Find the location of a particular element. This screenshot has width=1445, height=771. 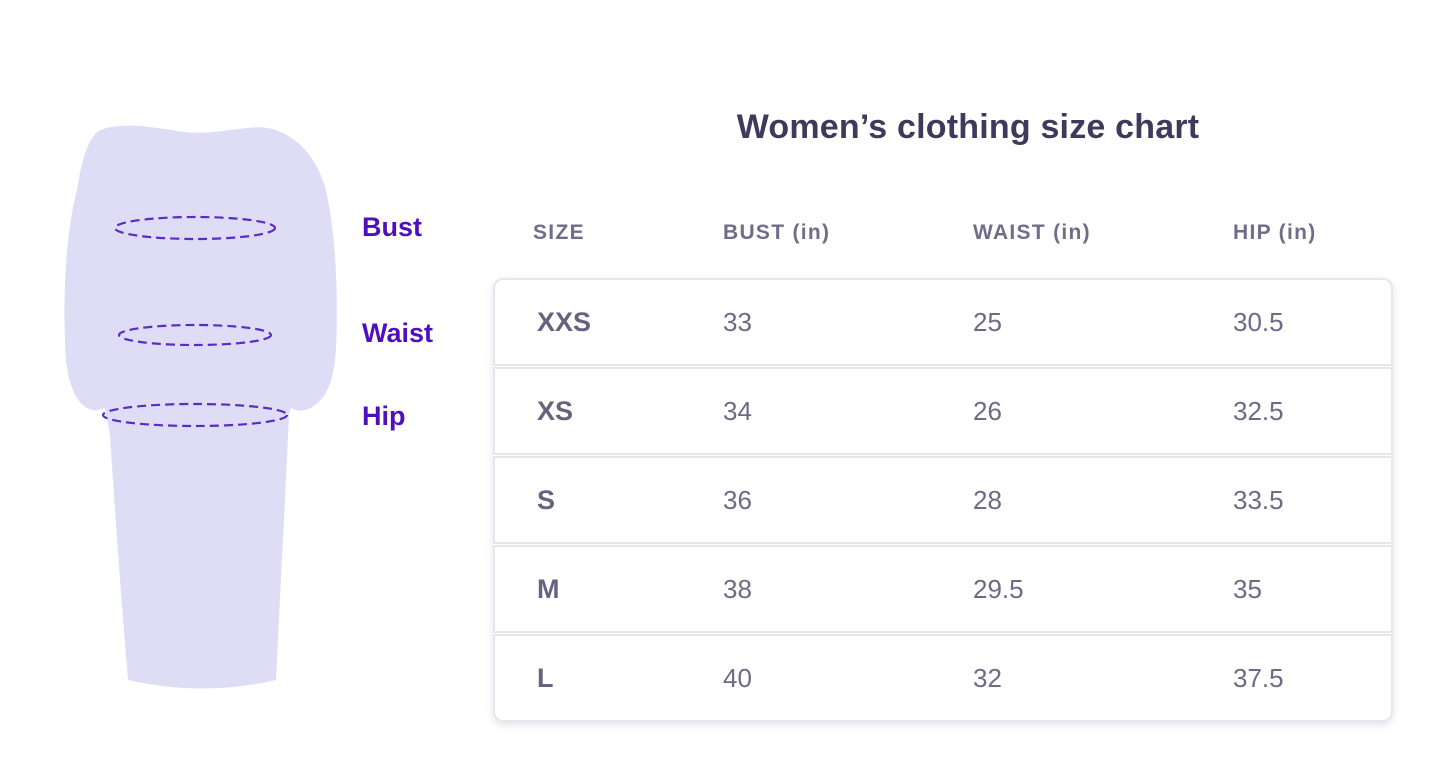

cell-bust: 33 is located at coordinates (737, 321).